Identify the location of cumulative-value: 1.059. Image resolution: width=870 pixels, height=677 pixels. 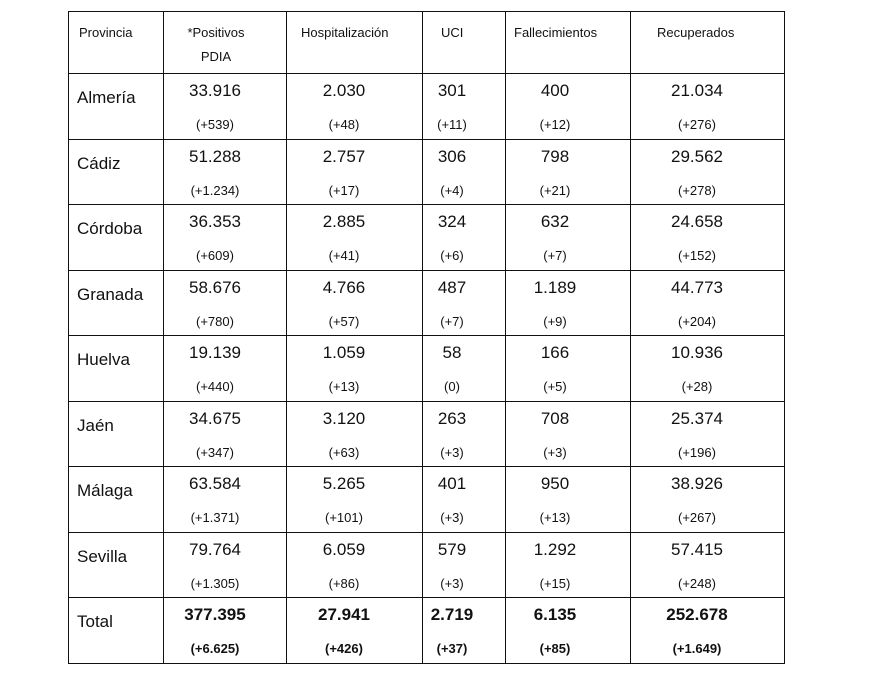
(344, 352).